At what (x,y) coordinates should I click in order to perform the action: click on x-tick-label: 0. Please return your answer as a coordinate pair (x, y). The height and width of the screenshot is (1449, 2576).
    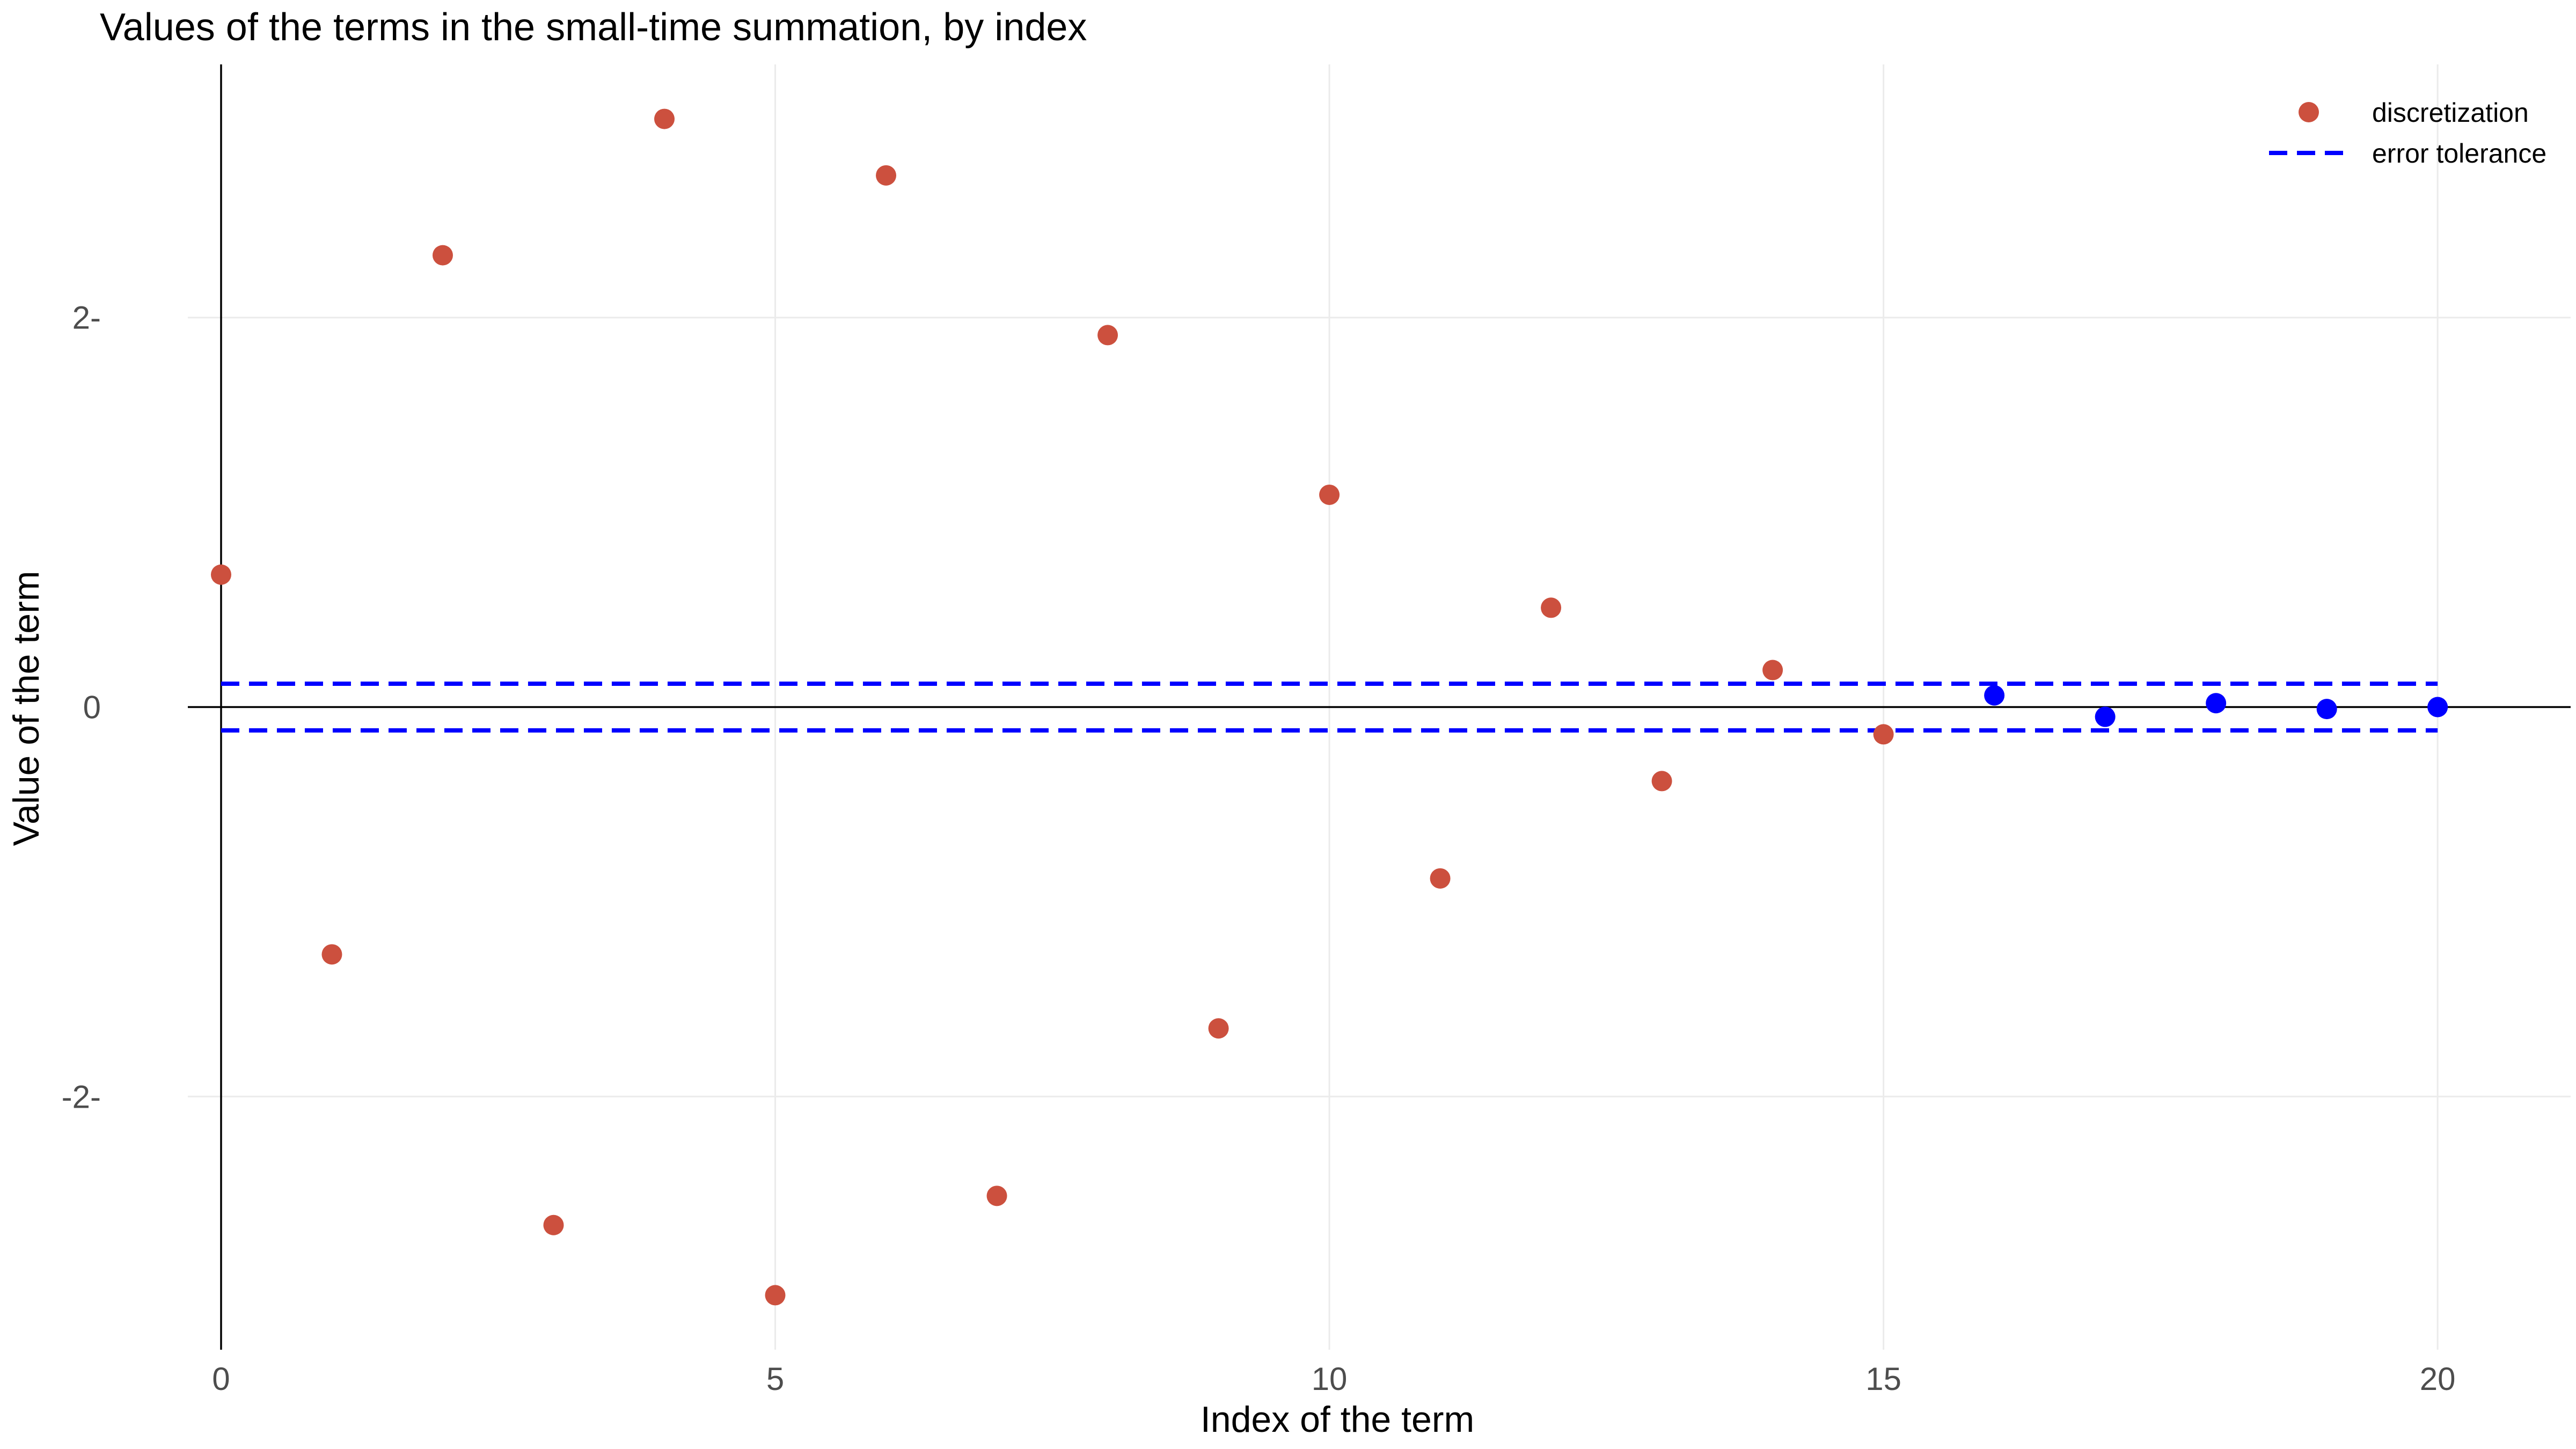
    Looking at the image, I should click on (221, 1379).